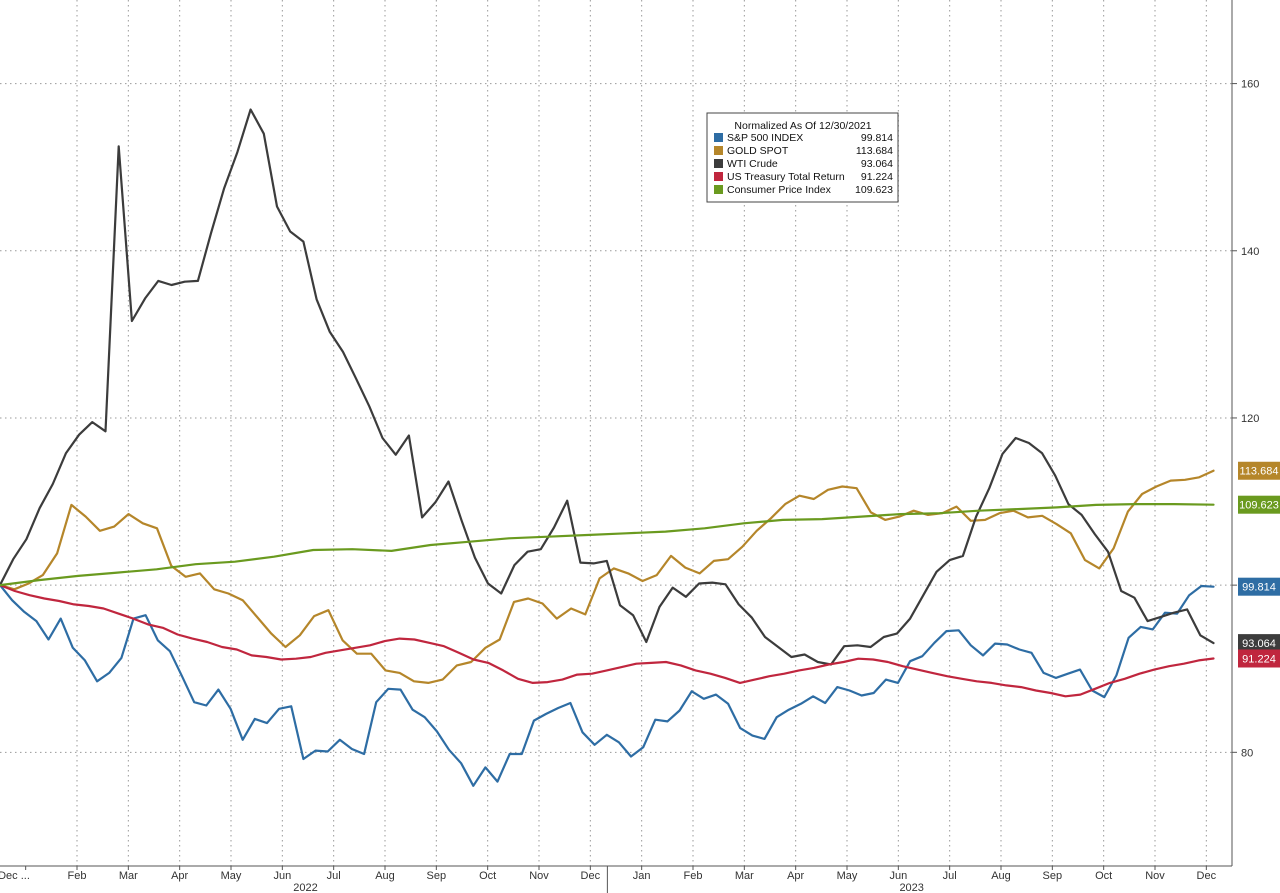  What do you see at coordinates (877, 177) in the screenshot?
I see `legend-series-value: 91.224` at bounding box center [877, 177].